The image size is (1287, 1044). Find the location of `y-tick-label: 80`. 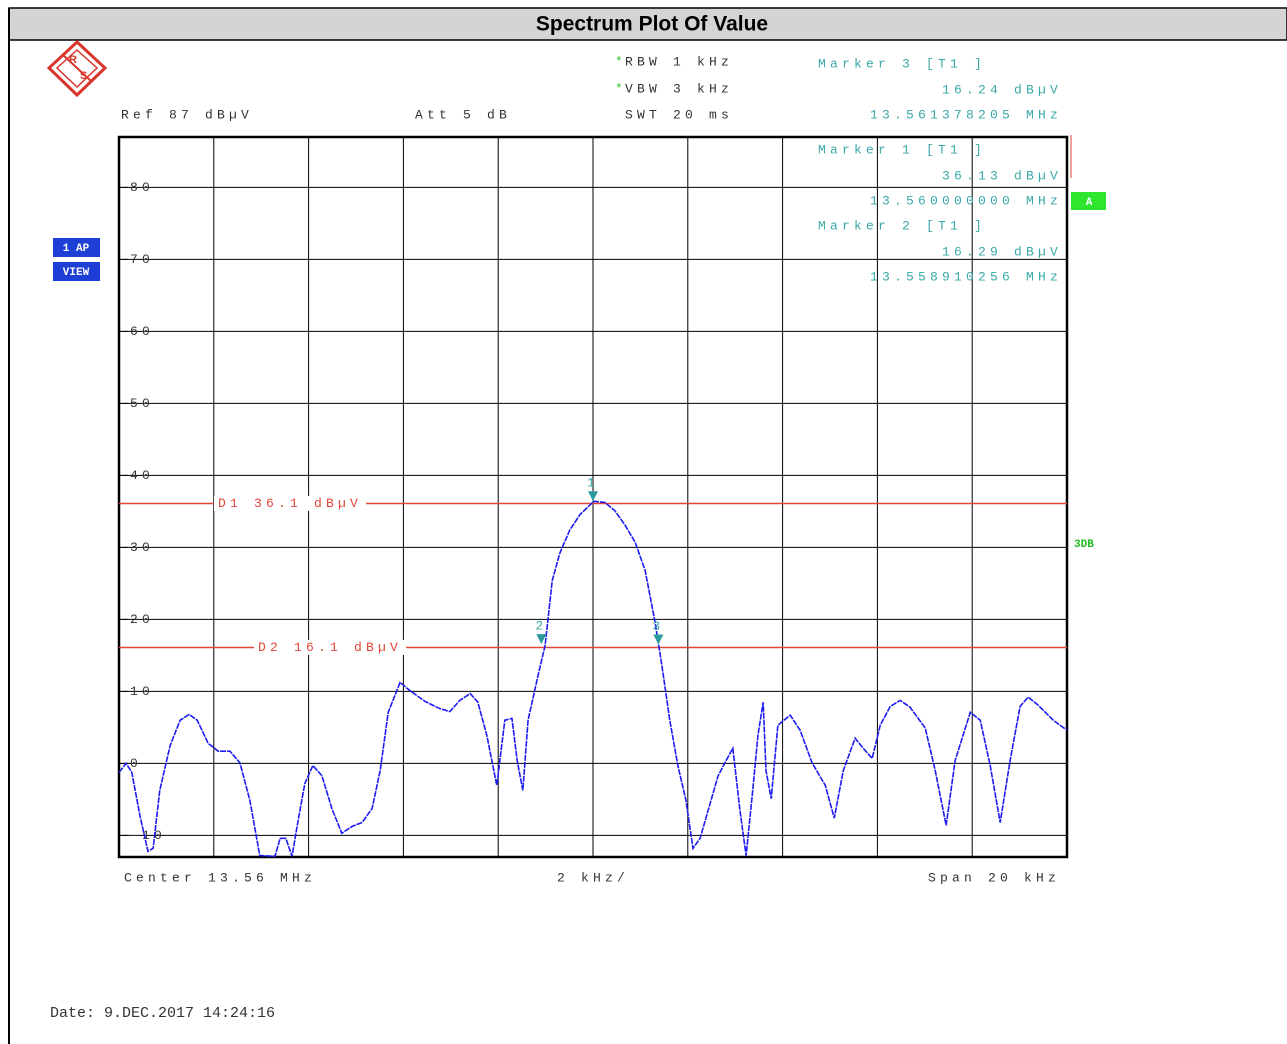

y-tick-label: 80 is located at coordinates (142, 187).